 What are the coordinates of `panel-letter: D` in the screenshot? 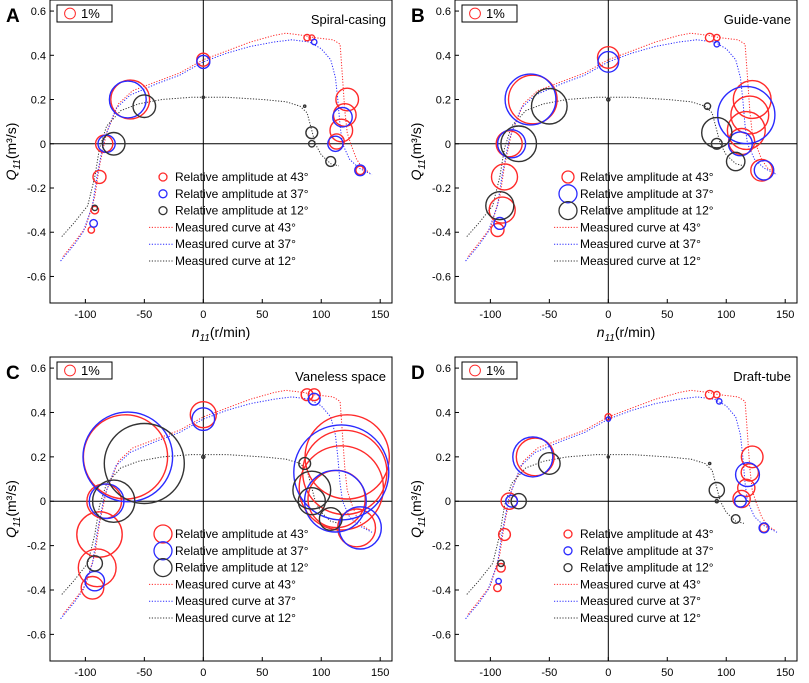 It's located at (418, 373).